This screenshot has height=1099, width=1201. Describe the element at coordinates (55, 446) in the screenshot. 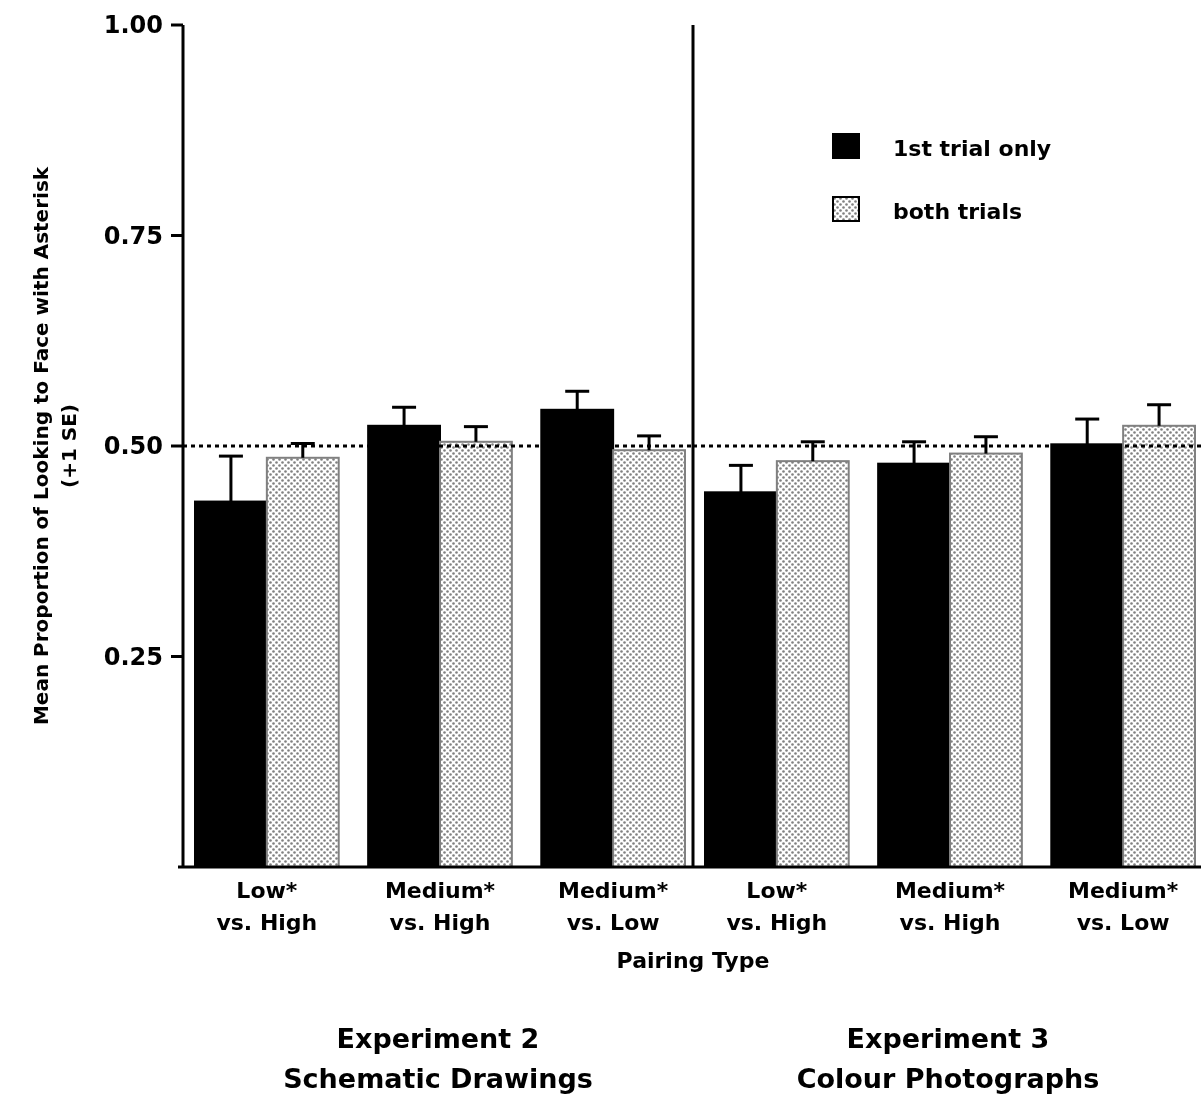

I see `y-axis-title: Mean Proportion of Looking to Face with Asterisk (+1 SE)` at that location.